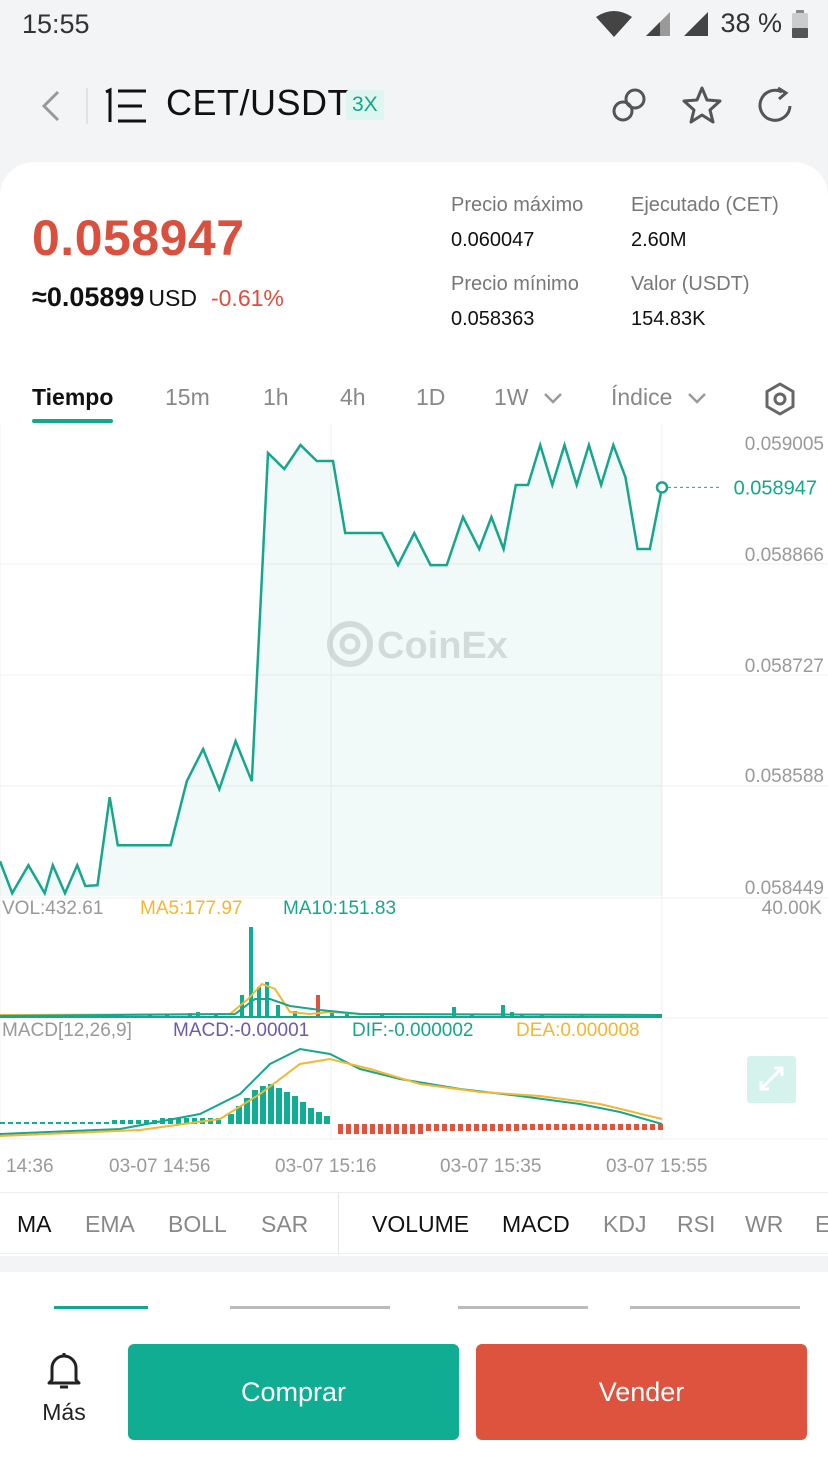 Image resolution: width=828 pixels, height=1472 pixels. What do you see at coordinates (662, 487) in the screenshot?
I see `last-price-dot` at bounding box center [662, 487].